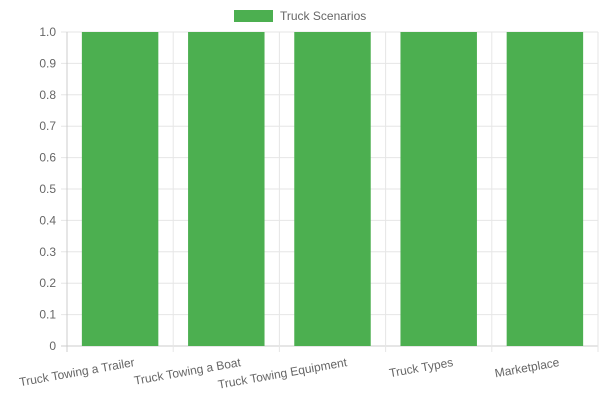 The height and width of the screenshot is (400, 600). I want to click on bar-truck-towing-a-trailer, so click(120, 189).